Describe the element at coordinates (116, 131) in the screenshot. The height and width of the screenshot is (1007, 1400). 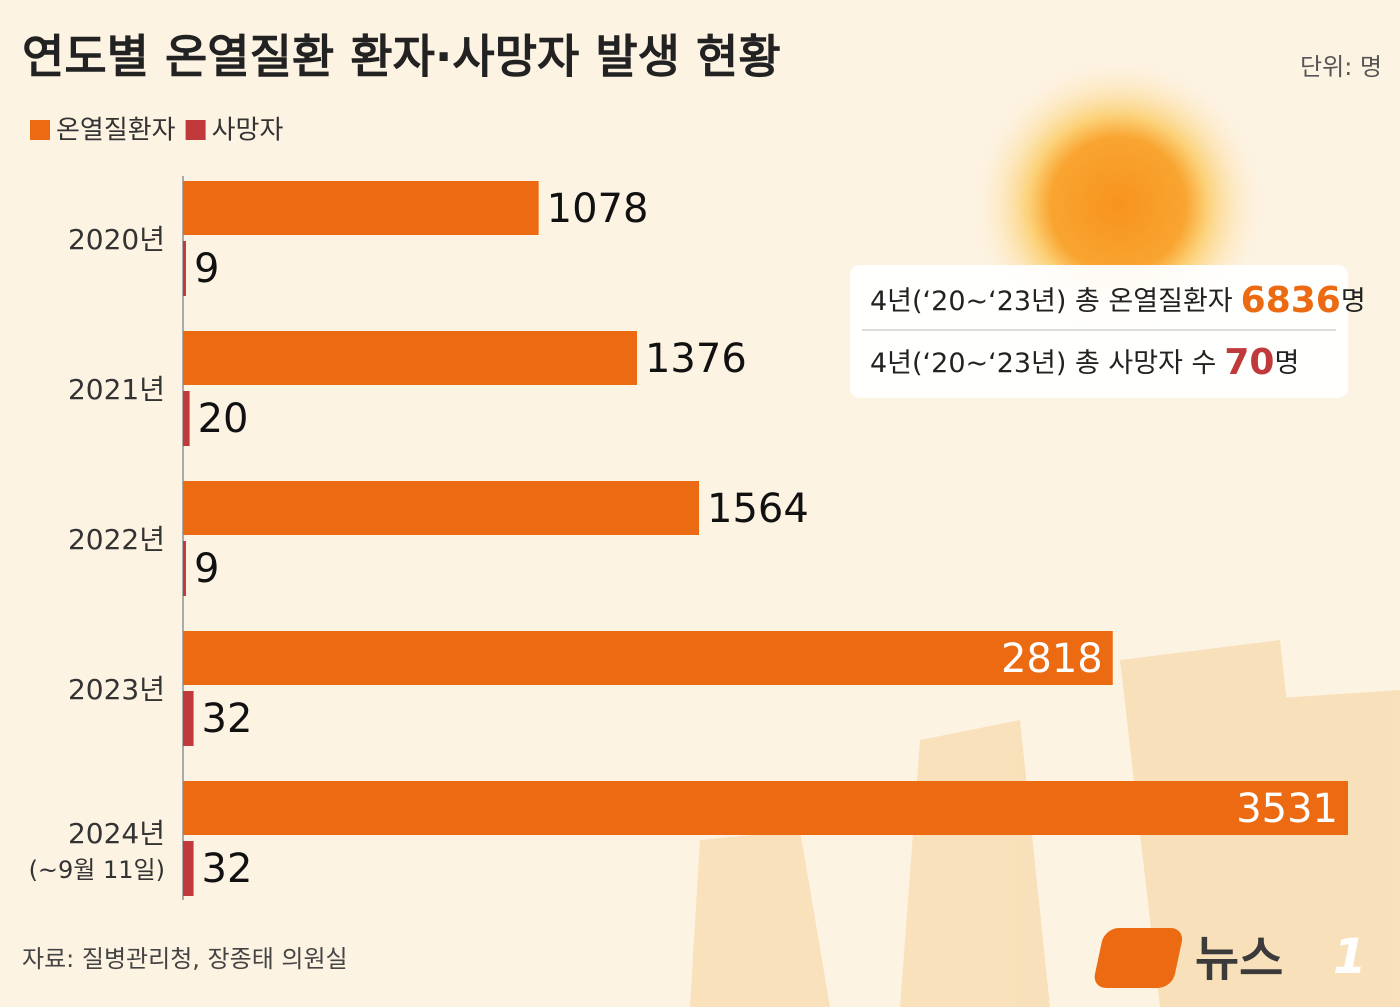
I see `legend-label: 온열질환자` at that location.